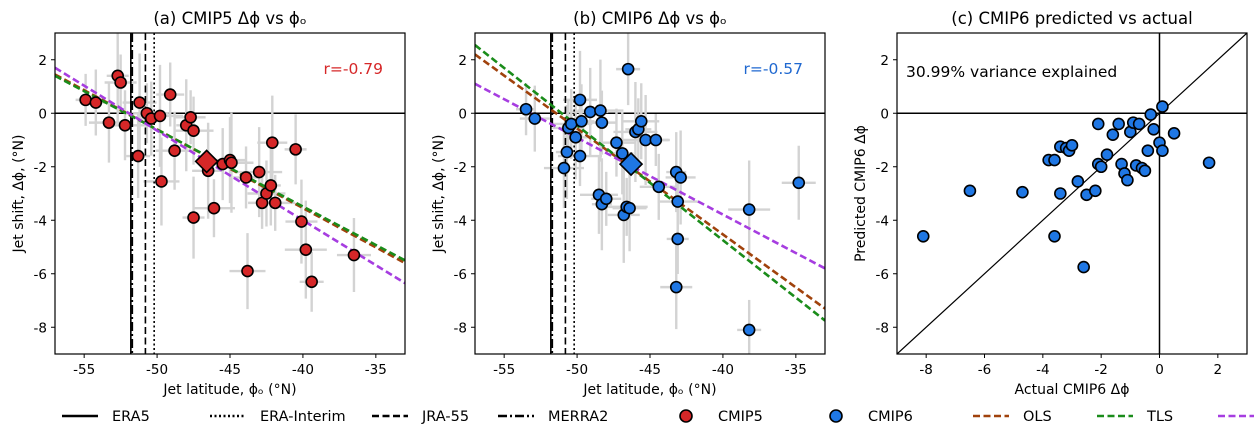 This screenshot has height=437, width=1256. Describe the element at coordinates (871, 417) in the screenshot. I see `legend-item-cmip6: CMIP6` at that location.